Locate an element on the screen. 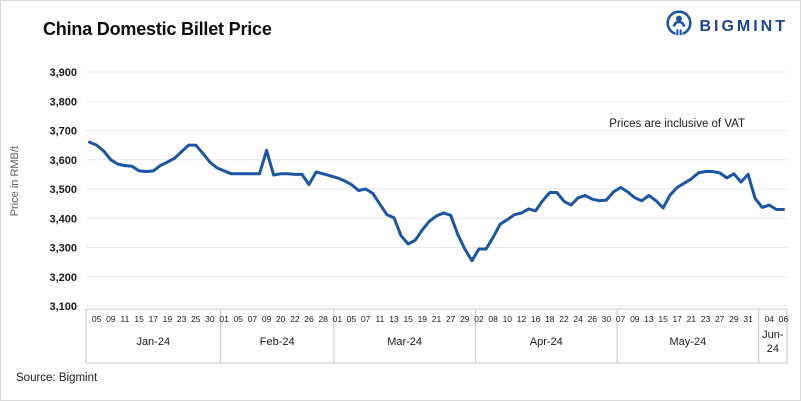 This screenshot has height=401, width=801. source-note: Source: Bigmint is located at coordinates (57, 378).